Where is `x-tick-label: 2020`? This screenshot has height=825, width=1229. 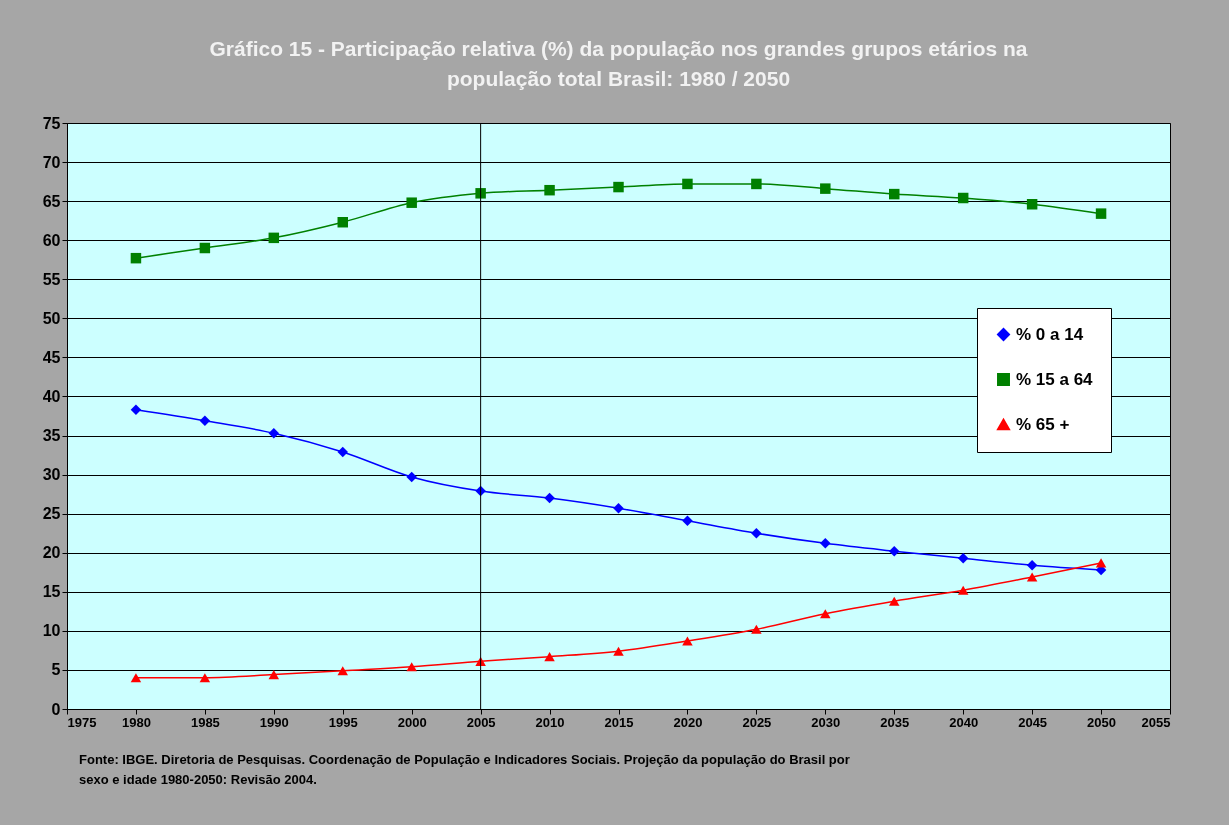
x-tick-label: 2020 is located at coordinates (688, 722).